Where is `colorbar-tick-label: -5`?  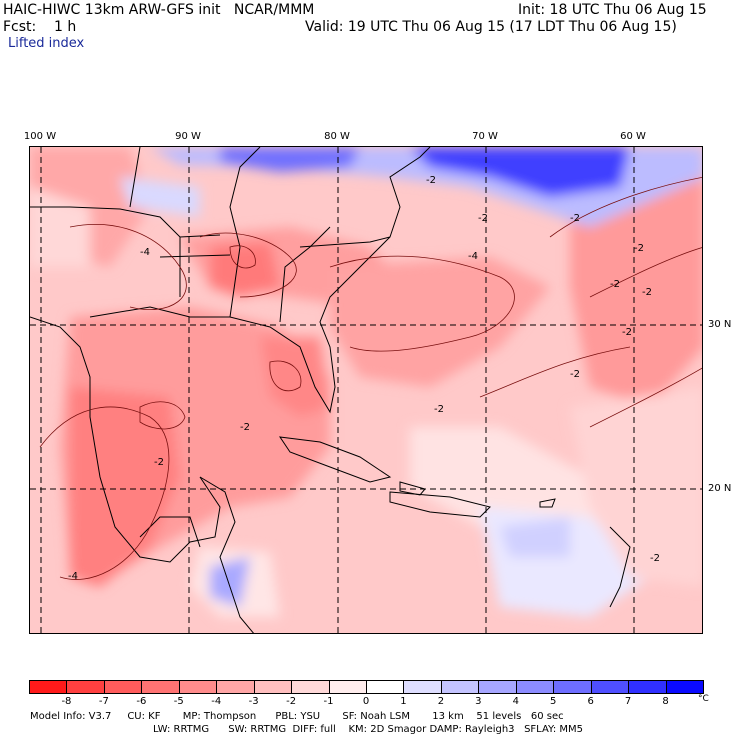 colorbar-tick-label: -5 is located at coordinates (178, 701).